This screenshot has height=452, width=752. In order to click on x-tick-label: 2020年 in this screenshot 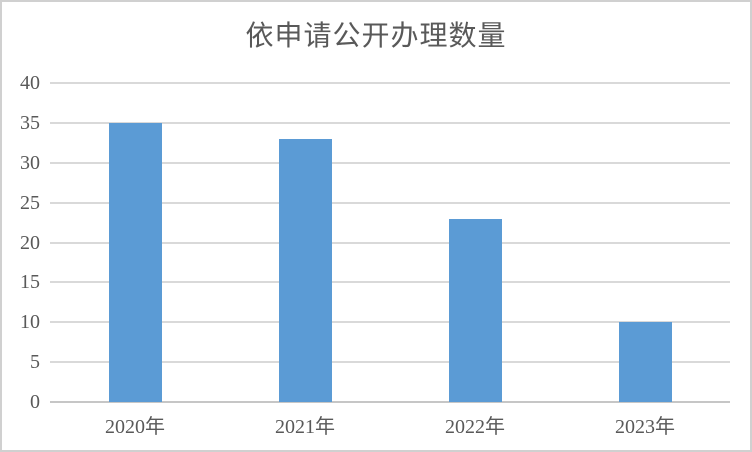, I will do `click(135, 427)`.